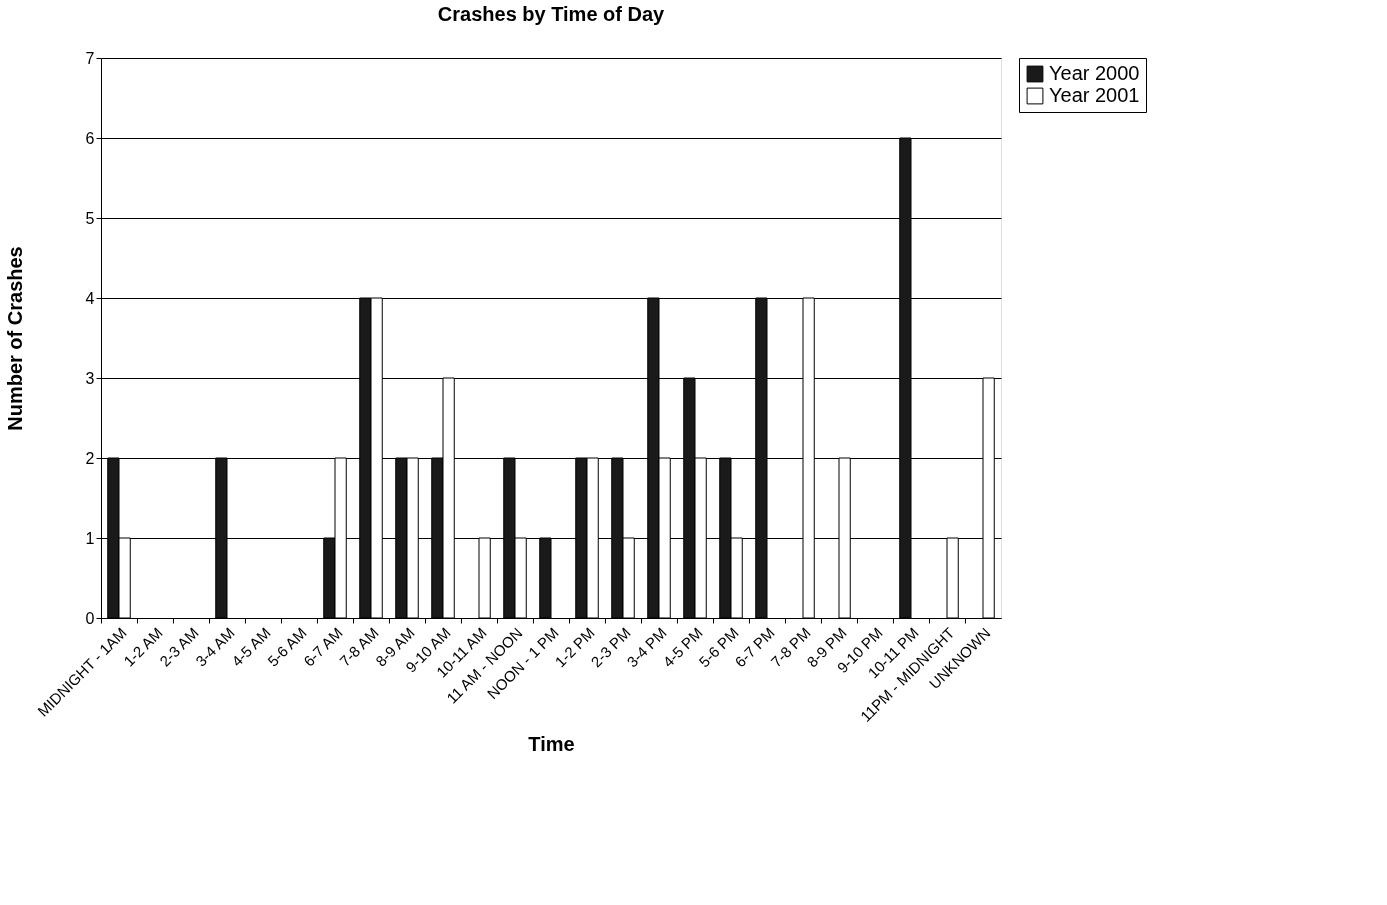  Describe the element at coordinates (14, 338) in the screenshot. I see `y-axis-title: Number of Crashes` at that location.